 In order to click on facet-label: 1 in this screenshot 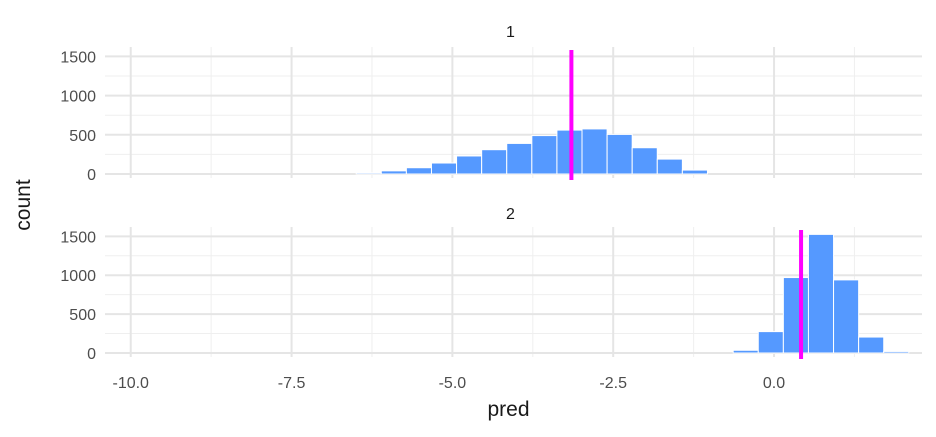, I will do `click(510, 32)`.